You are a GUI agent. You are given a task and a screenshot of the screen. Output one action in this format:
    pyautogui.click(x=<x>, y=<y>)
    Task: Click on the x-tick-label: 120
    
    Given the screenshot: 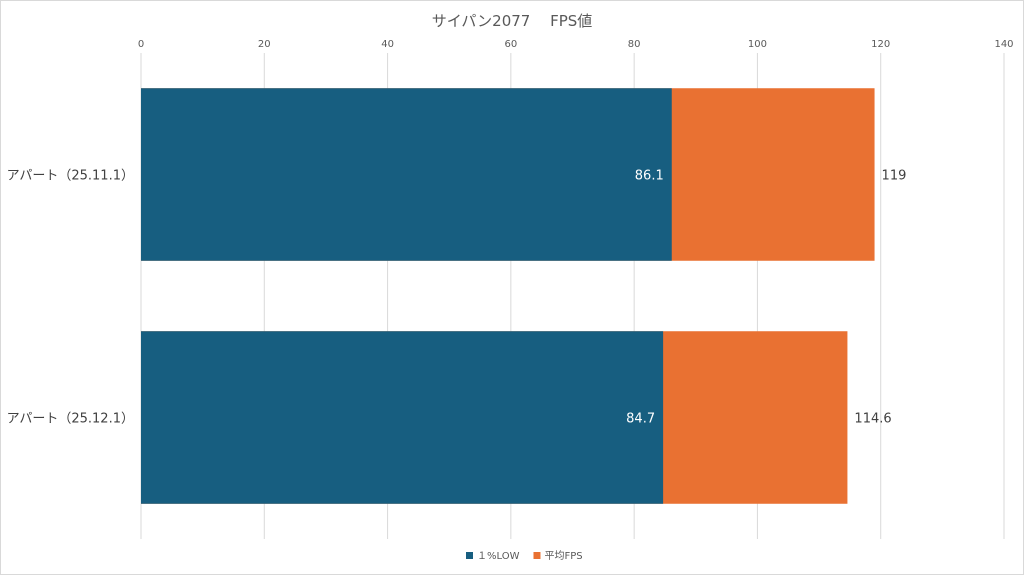 What is the action you would take?
    pyautogui.click(x=880, y=44)
    